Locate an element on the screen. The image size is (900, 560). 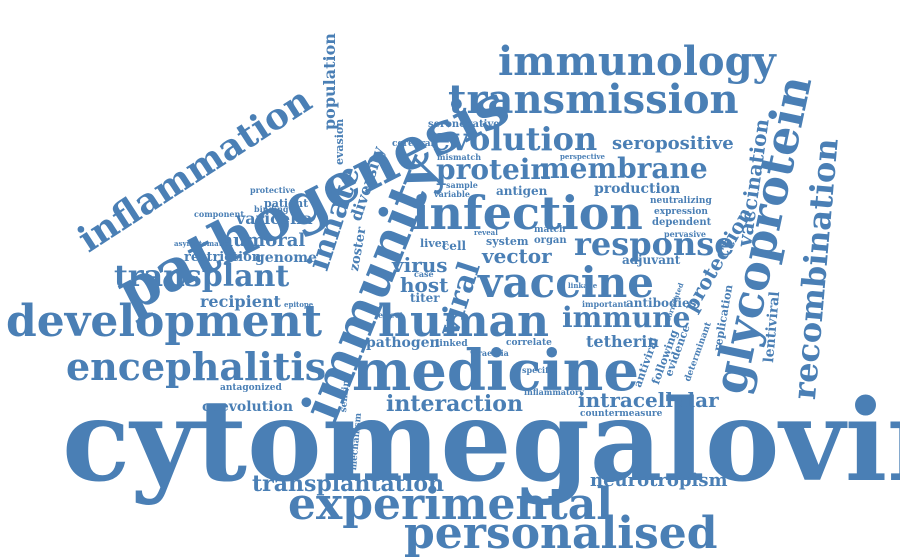
word-expression: expression is located at coordinates (681, 212).